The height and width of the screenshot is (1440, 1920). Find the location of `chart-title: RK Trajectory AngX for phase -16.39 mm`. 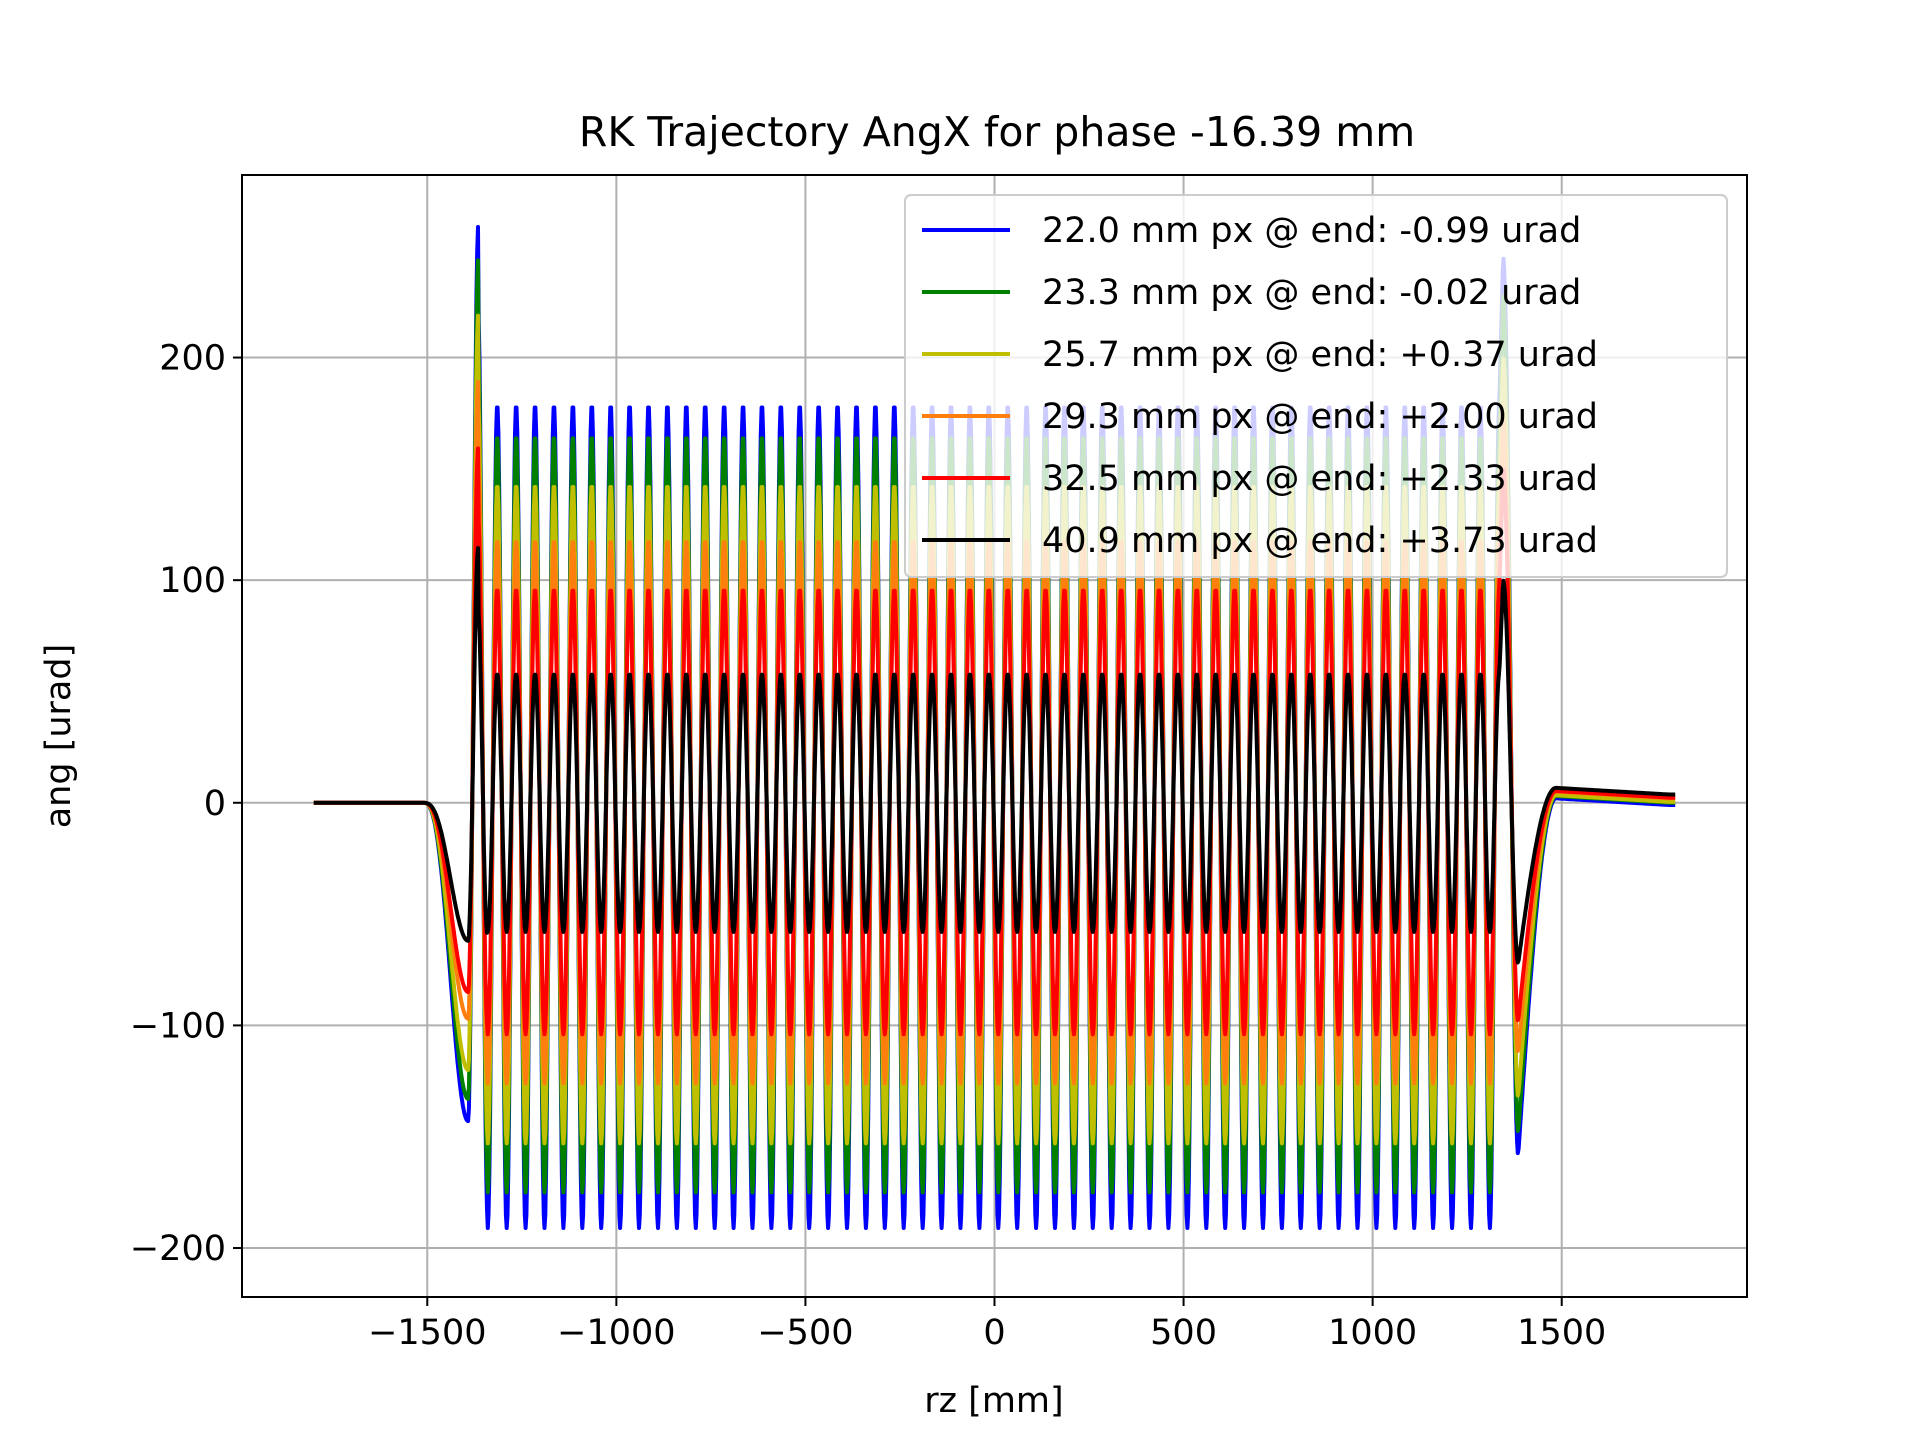

chart-title: RK Trajectory AngX for phase -16.39 mm is located at coordinates (997, 132).